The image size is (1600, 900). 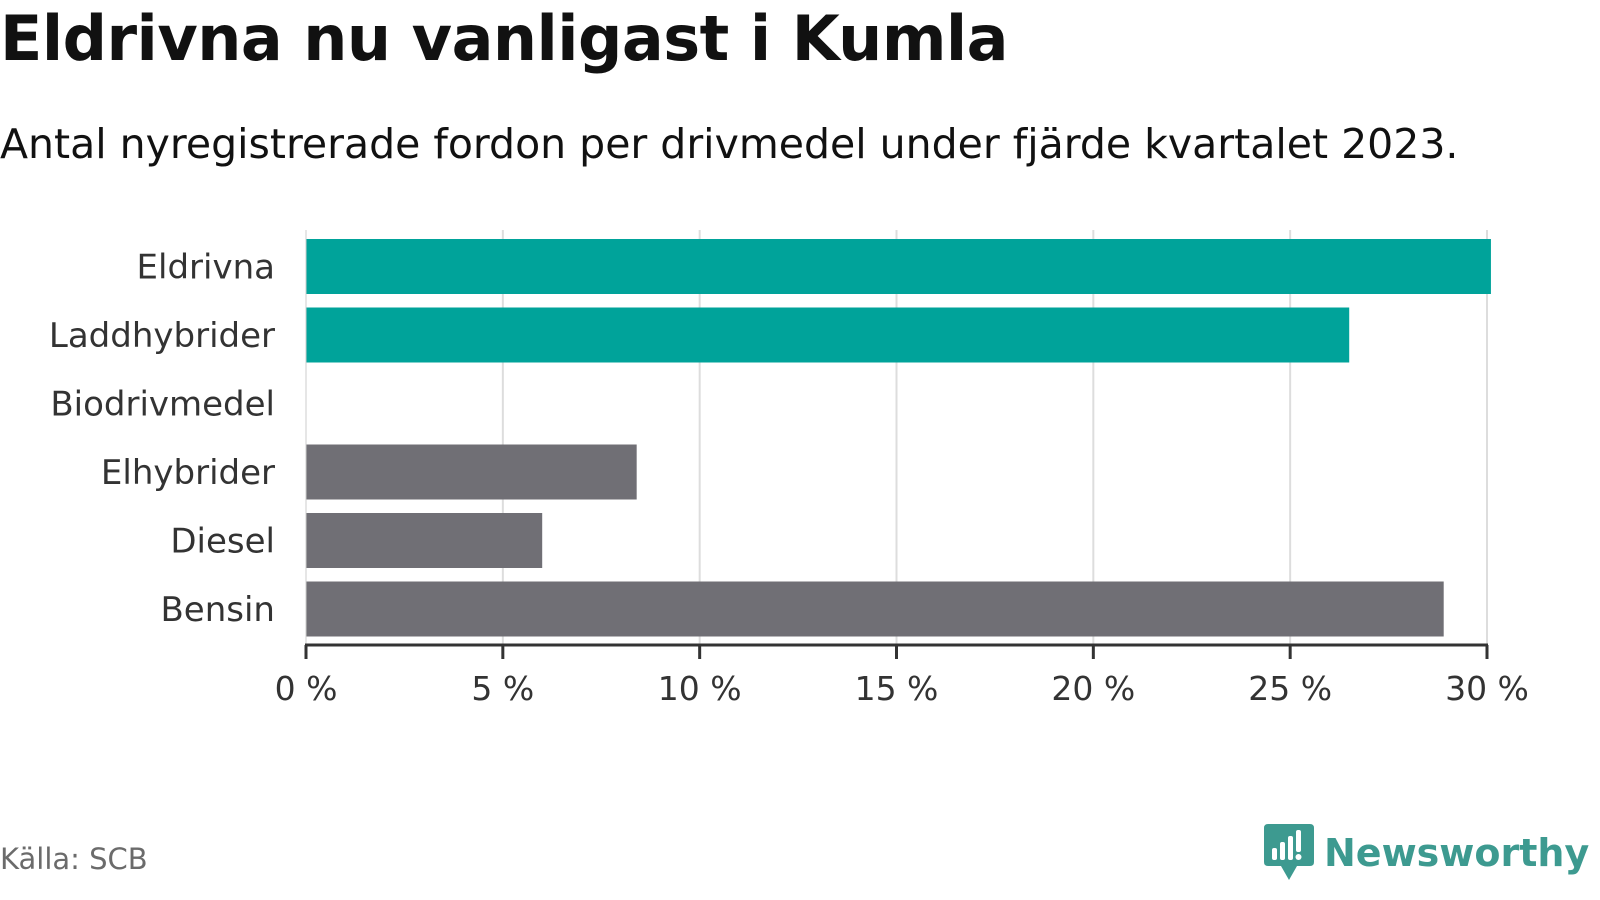 I want to click on newsworthy-brand: Newsworthy, so click(x=1426, y=853).